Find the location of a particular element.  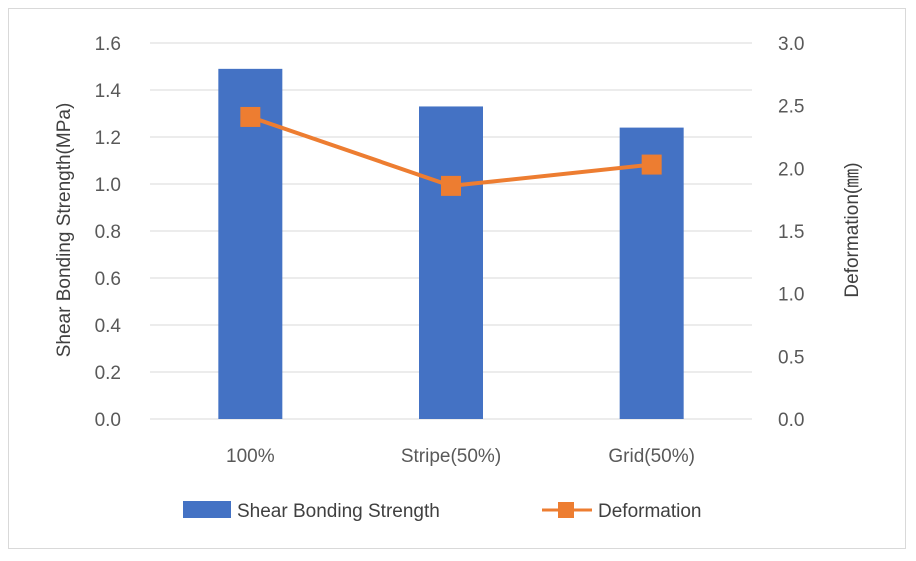

y2-tick-label: 0.0 is located at coordinates (791, 420).